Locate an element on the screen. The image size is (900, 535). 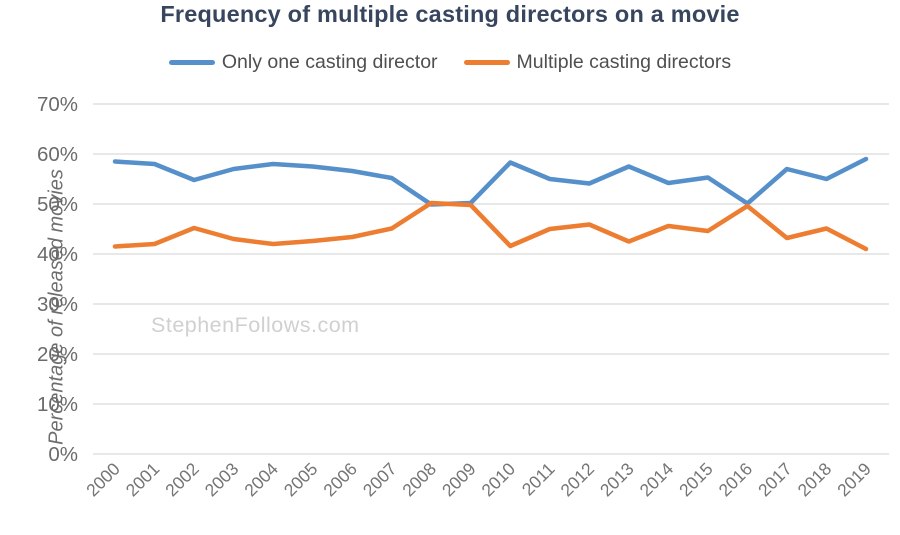
y-tick-label: 30% is located at coordinates (57, 304).